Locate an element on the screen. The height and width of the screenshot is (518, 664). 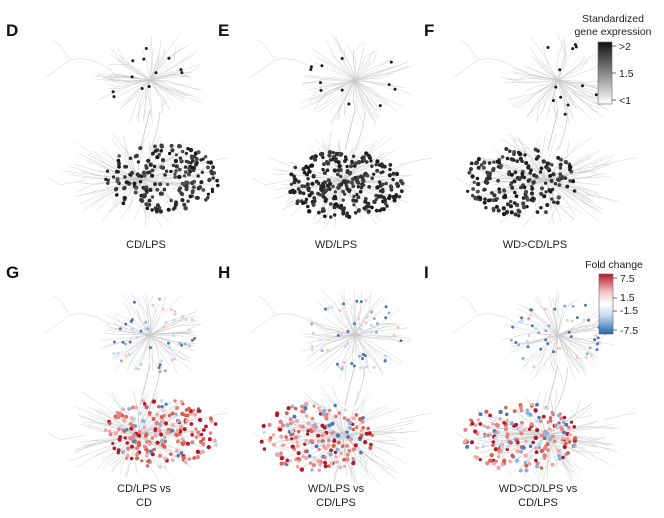
network-nodes is located at coordinates (160, 383).